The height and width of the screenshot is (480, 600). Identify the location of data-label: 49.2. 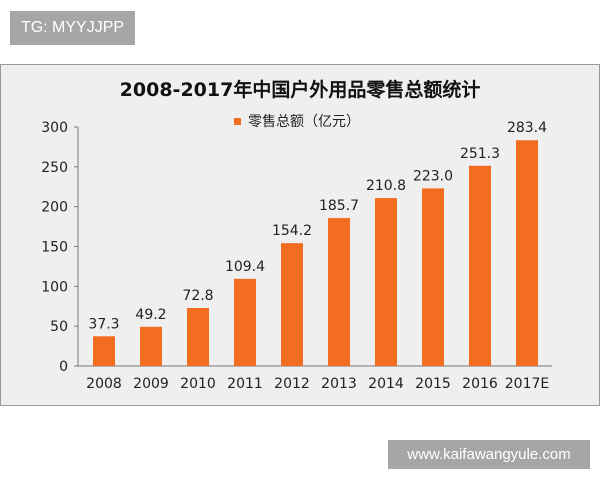
(150, 315).